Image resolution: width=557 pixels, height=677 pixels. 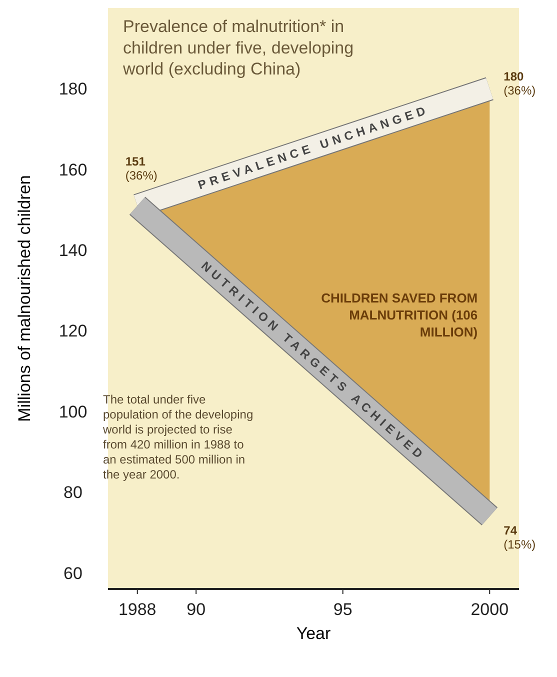 What do you see at coordinates (73, 573) in the screenshot?
I see `y-tick-label: 60` at bounding box center [73, 573].